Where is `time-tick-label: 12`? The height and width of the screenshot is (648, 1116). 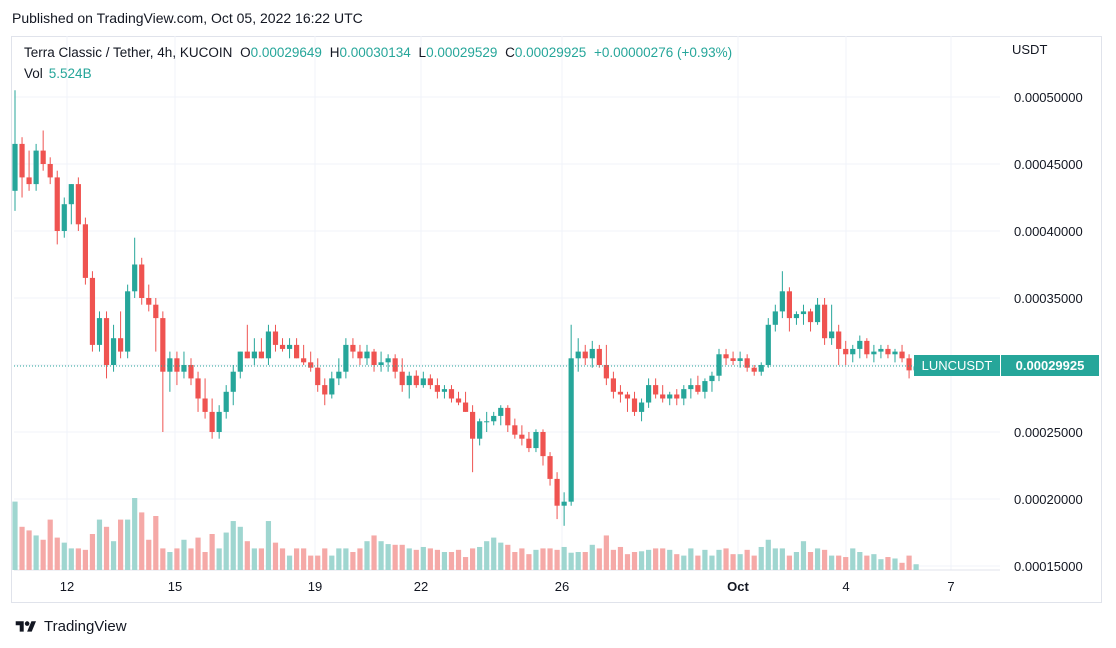
time-tick-label: 12 is located at coordinates (67, 586).